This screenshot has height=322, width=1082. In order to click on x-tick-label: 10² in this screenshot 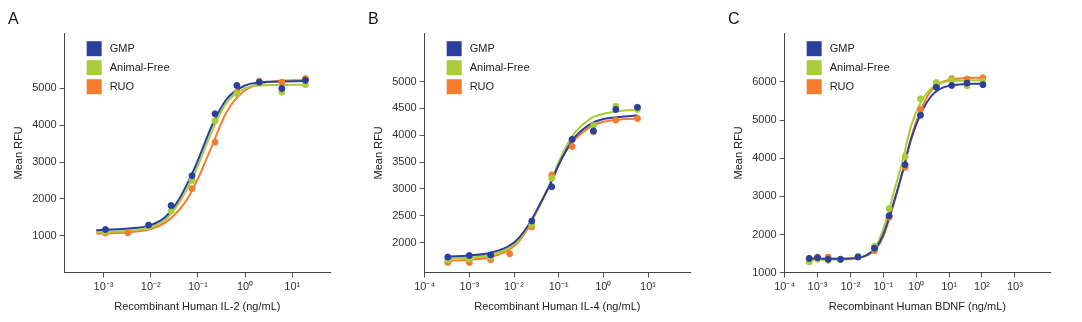, I will do `click(982, 286)`.